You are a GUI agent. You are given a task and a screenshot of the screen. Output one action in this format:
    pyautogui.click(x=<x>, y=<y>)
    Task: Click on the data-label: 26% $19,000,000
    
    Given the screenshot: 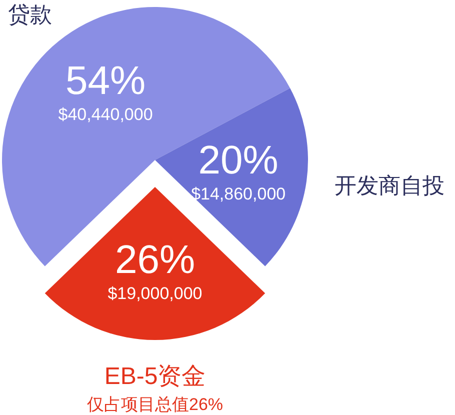 What is the action you would take?
    pyautogui.click(x=155, y=271)
    